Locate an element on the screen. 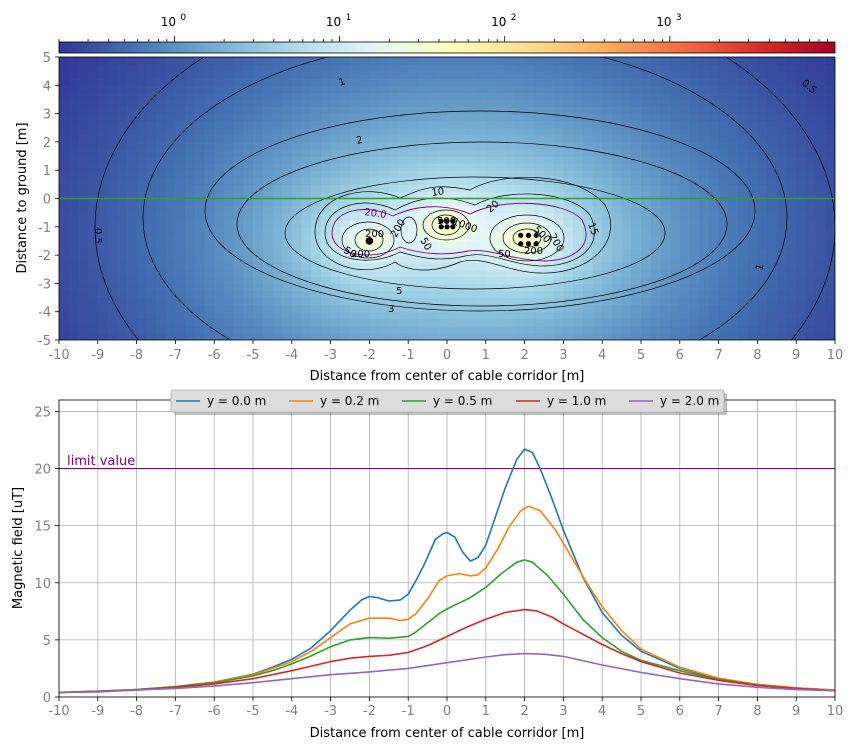  contour-label: 200 is located at coordinates (374, 234).